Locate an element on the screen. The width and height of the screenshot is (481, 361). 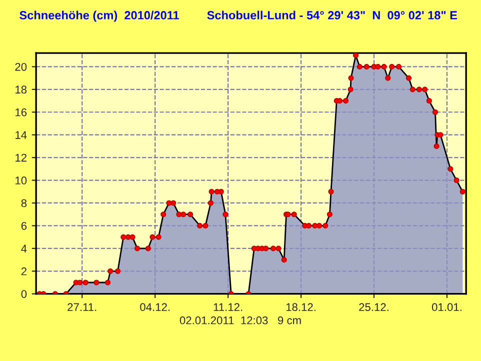
x-tick-label: 18.12. is located at coordinates (301, 307).